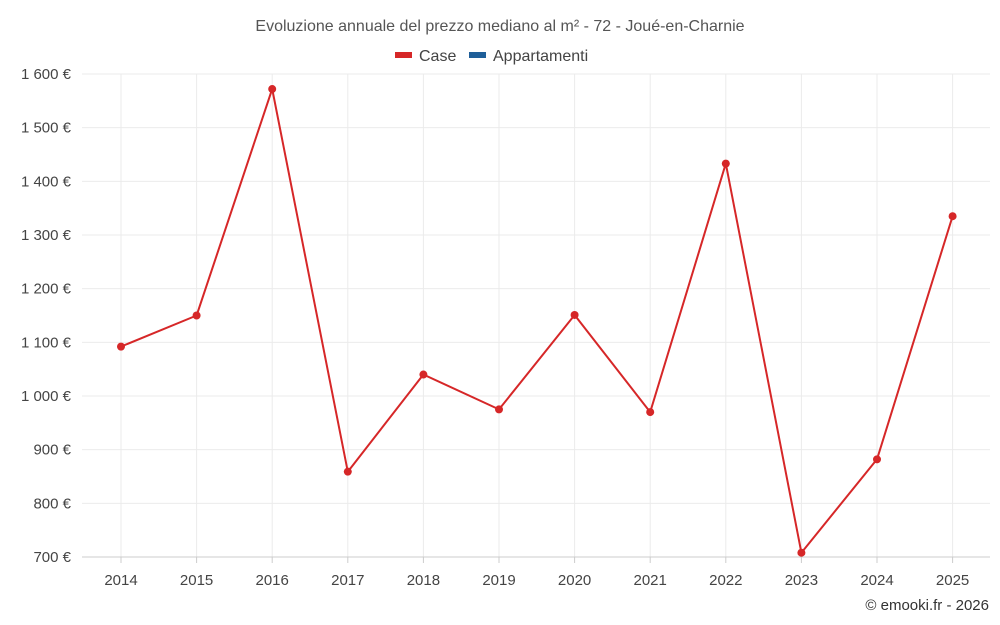 This screenshot has width=1000, height=625. I want to click on legend-item-appartamenti: Appartamenti, so click(528, 56).